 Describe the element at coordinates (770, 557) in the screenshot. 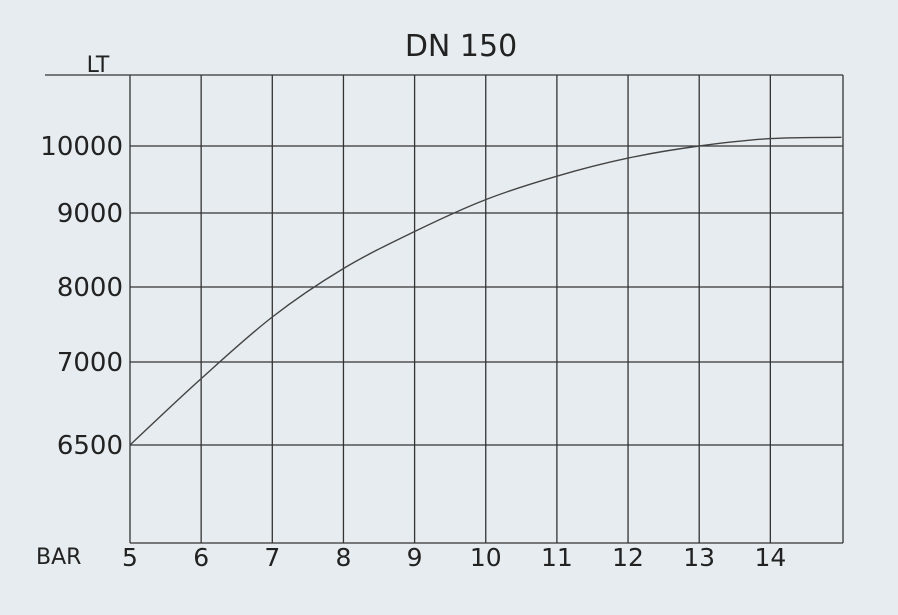

I see `x-tick-label: 14` at that location.